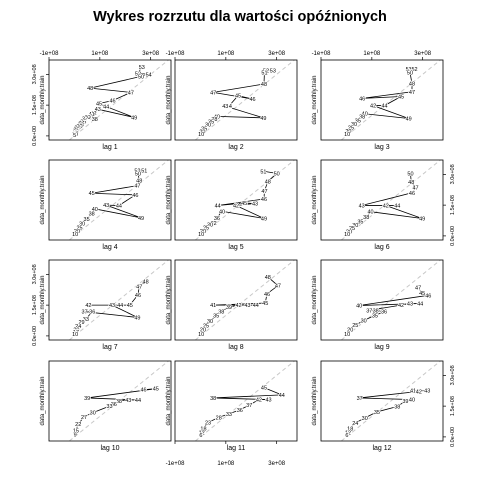  I want to click on point-label: 32, so click(214, 224).